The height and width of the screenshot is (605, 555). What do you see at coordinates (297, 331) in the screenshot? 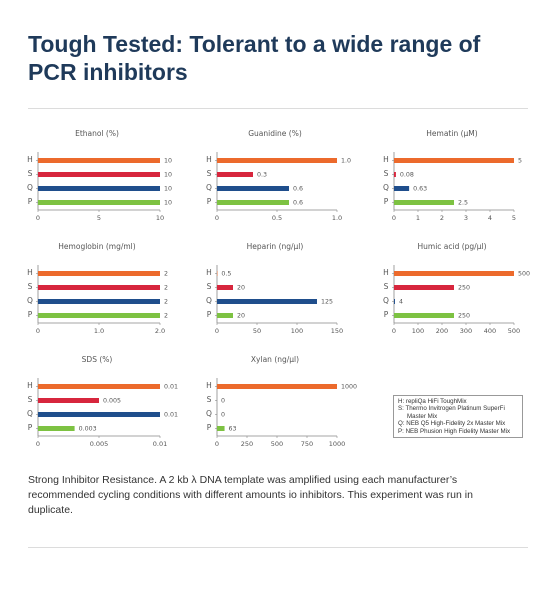
I see `x-tick-label: 100` at bounding box center [297, 331].